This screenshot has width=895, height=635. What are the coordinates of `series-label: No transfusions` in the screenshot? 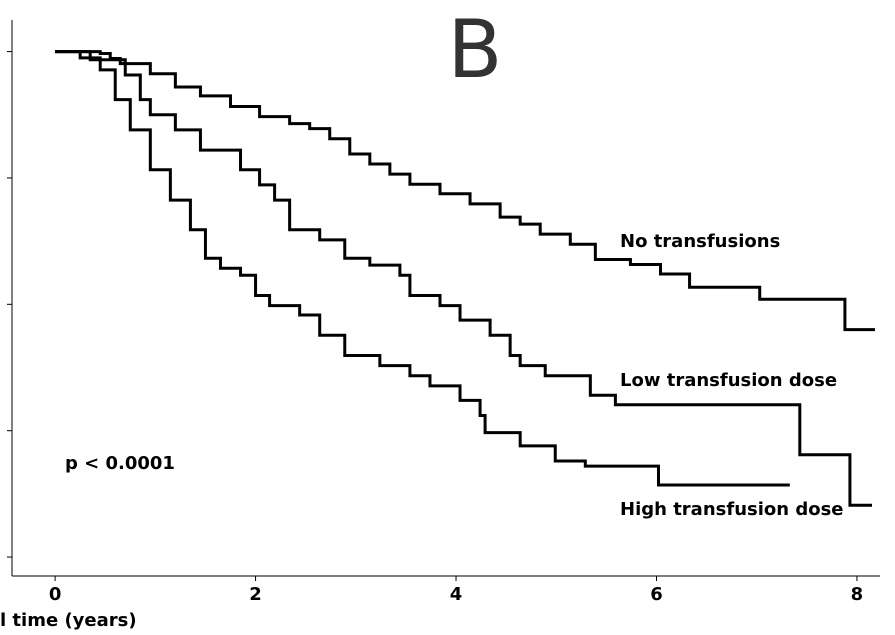 It's located at (700, 241).